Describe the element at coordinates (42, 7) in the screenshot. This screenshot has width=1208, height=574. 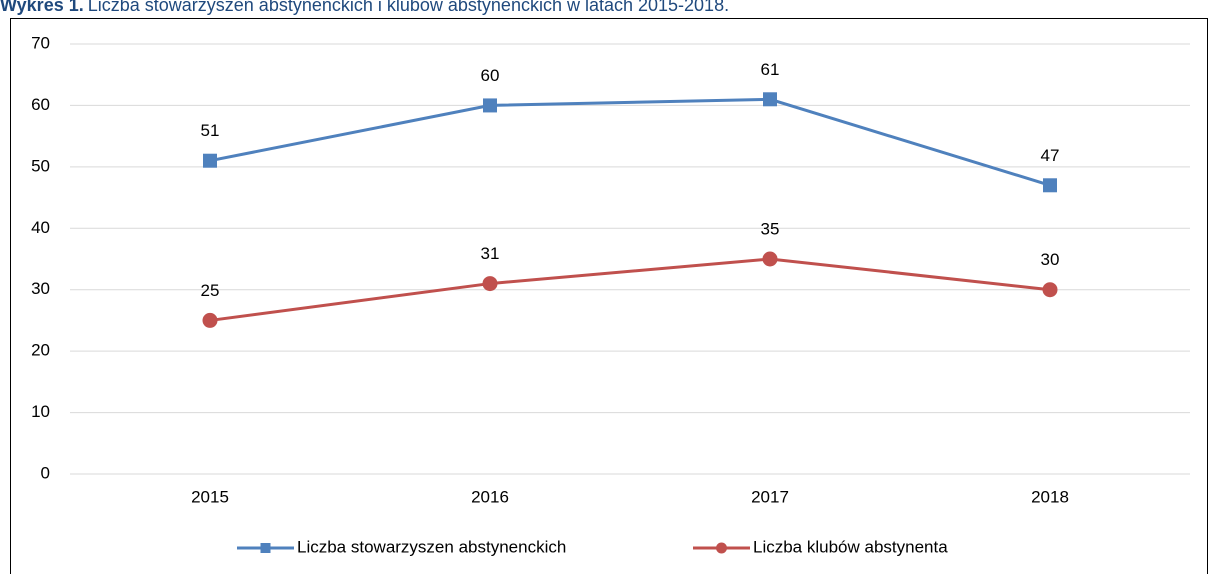
I see `title-label: Wykres 1.` at that location.